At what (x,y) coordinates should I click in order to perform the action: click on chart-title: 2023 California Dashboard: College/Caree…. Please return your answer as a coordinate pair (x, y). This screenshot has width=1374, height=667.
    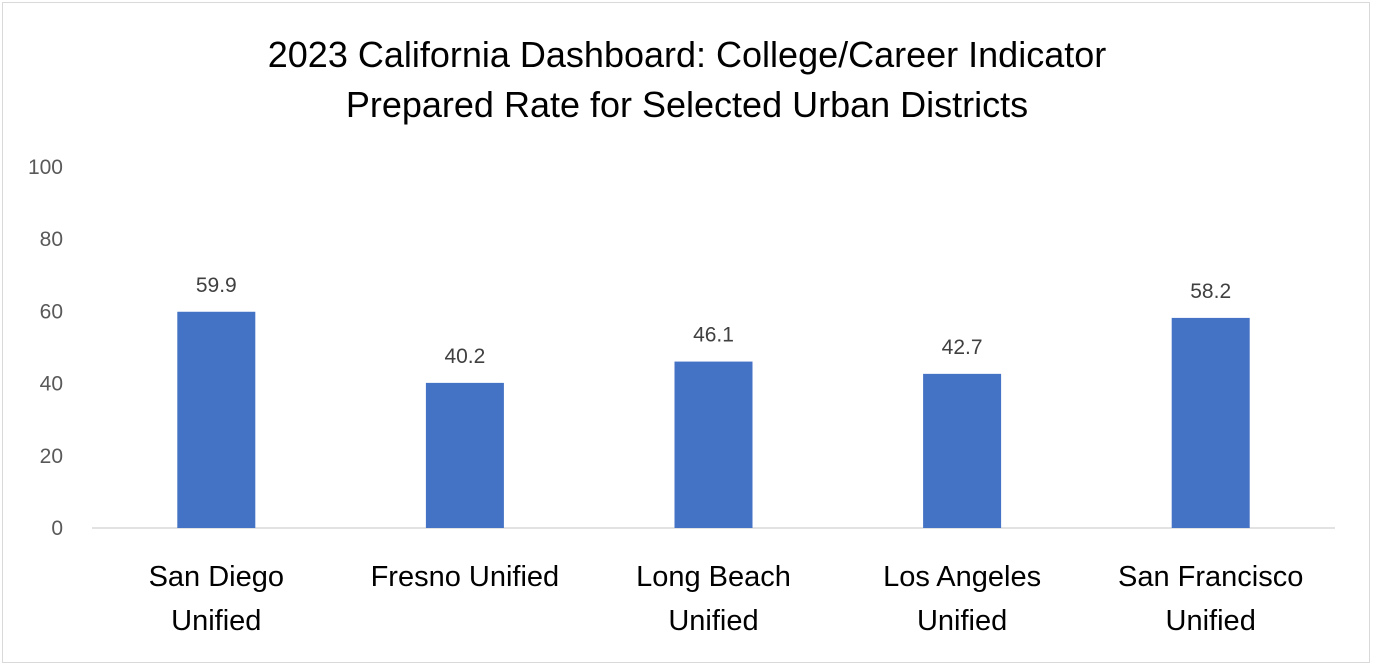
    Looking at the image, I should click on (687, 80).